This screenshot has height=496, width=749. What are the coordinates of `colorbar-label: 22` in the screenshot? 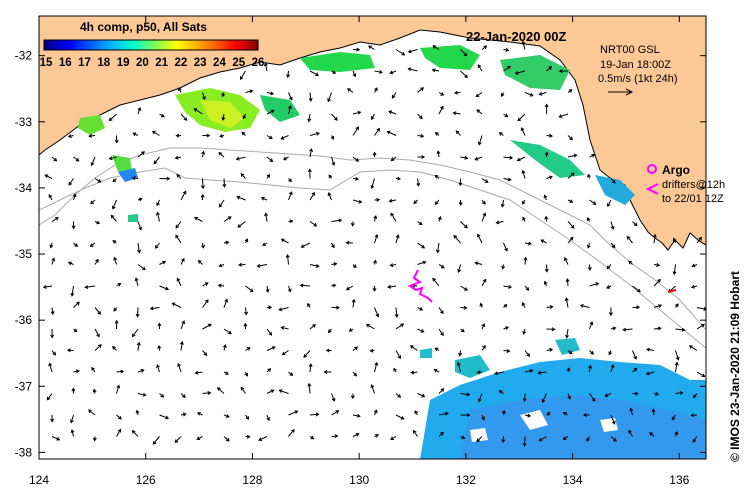 It's located at (181, 63).